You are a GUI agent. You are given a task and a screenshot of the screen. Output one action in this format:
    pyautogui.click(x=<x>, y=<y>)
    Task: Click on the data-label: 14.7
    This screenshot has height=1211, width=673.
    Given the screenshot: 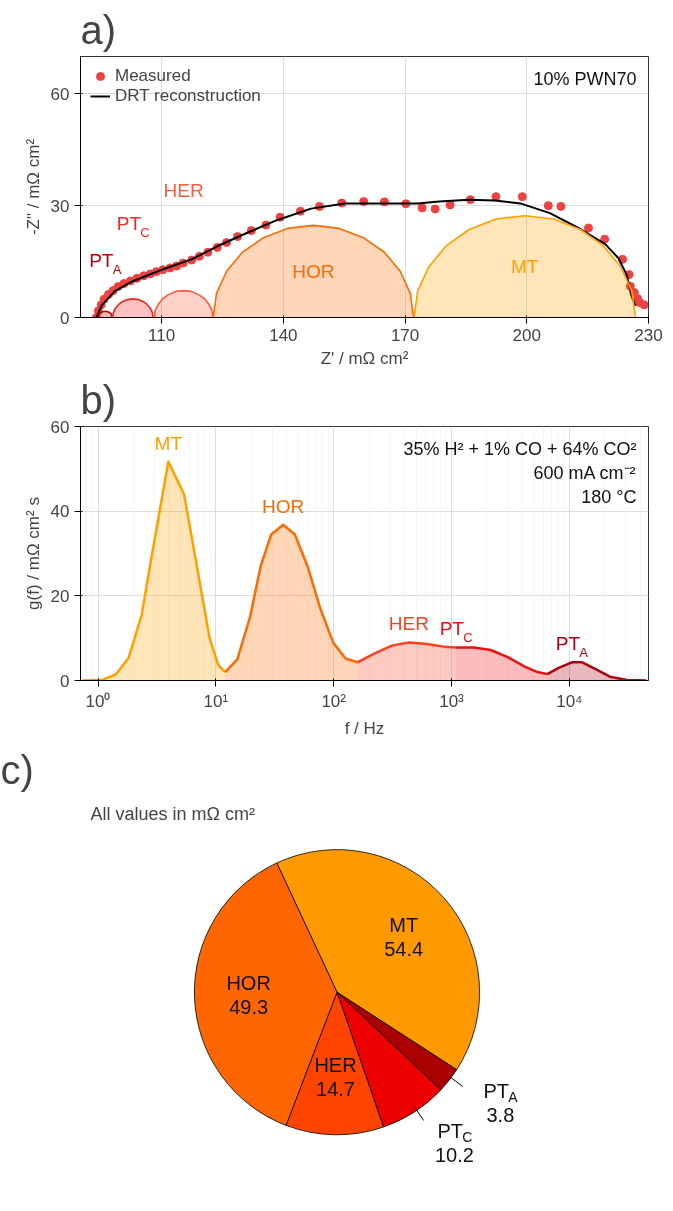 What is the action you would take?
    pyautogui.click(x=335, y=1088)
    